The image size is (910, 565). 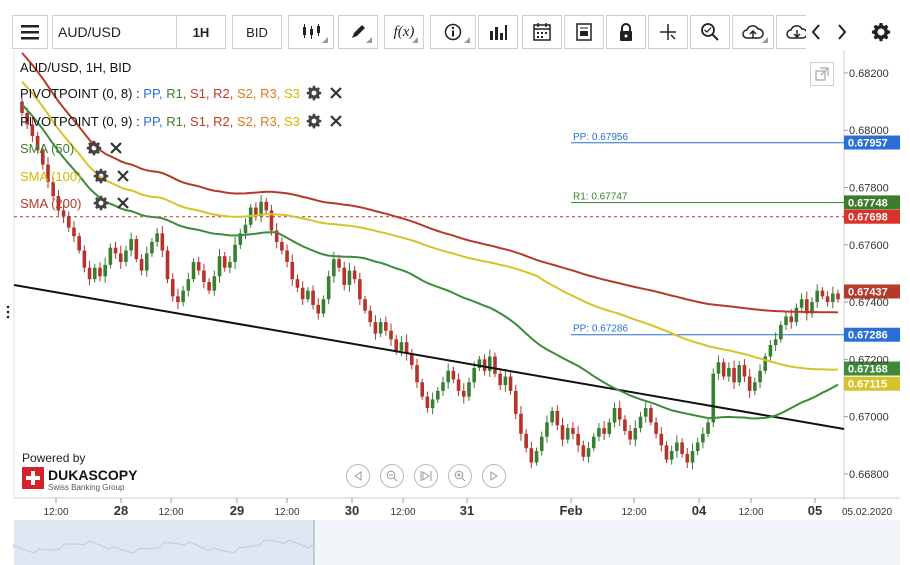 What do you see at coordinates (76, 121) in the screenshot?
I see `pivot2-name: PIVOTPOINT (0, 9)` at bounding box center [76, 121].